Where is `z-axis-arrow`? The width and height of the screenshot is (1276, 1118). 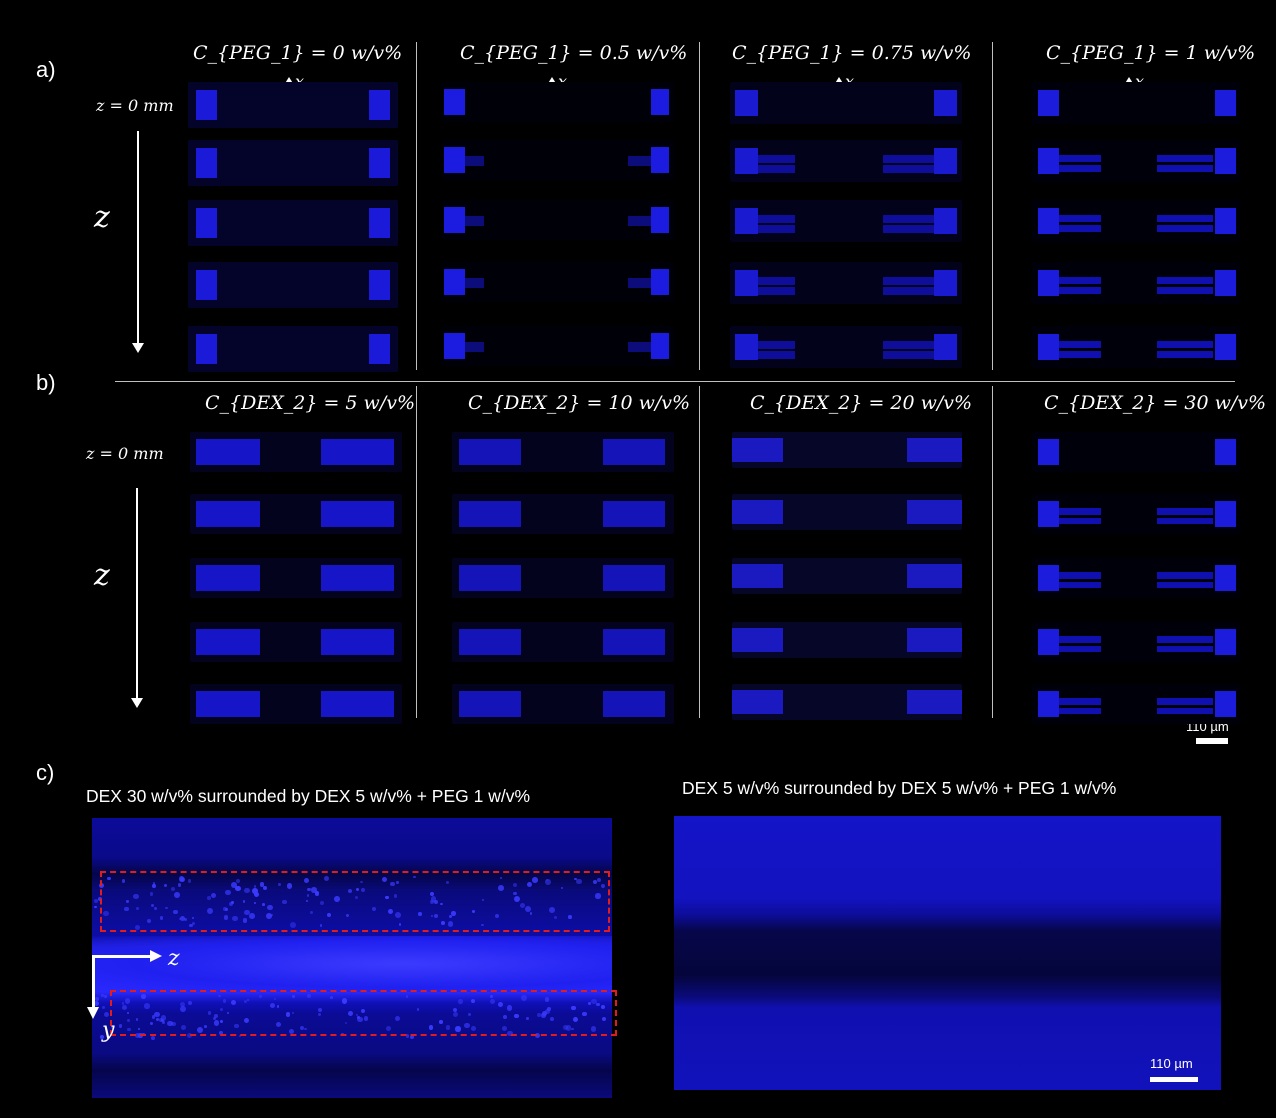 z-axis-arrow is located at coordinates (121, 956).